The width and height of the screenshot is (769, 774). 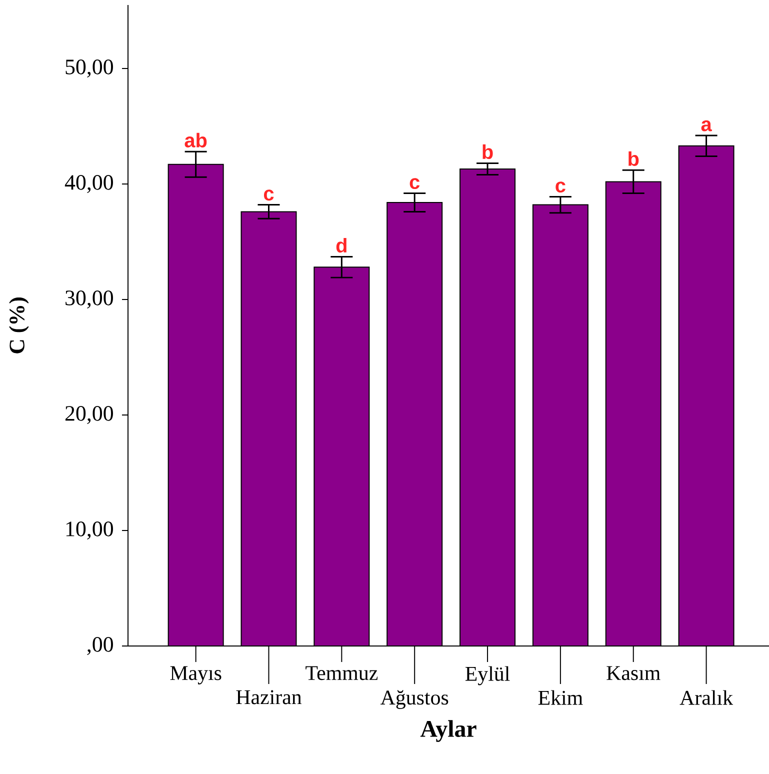 I want to click on y-tick-label: ,00, so click(x=100, y=646).